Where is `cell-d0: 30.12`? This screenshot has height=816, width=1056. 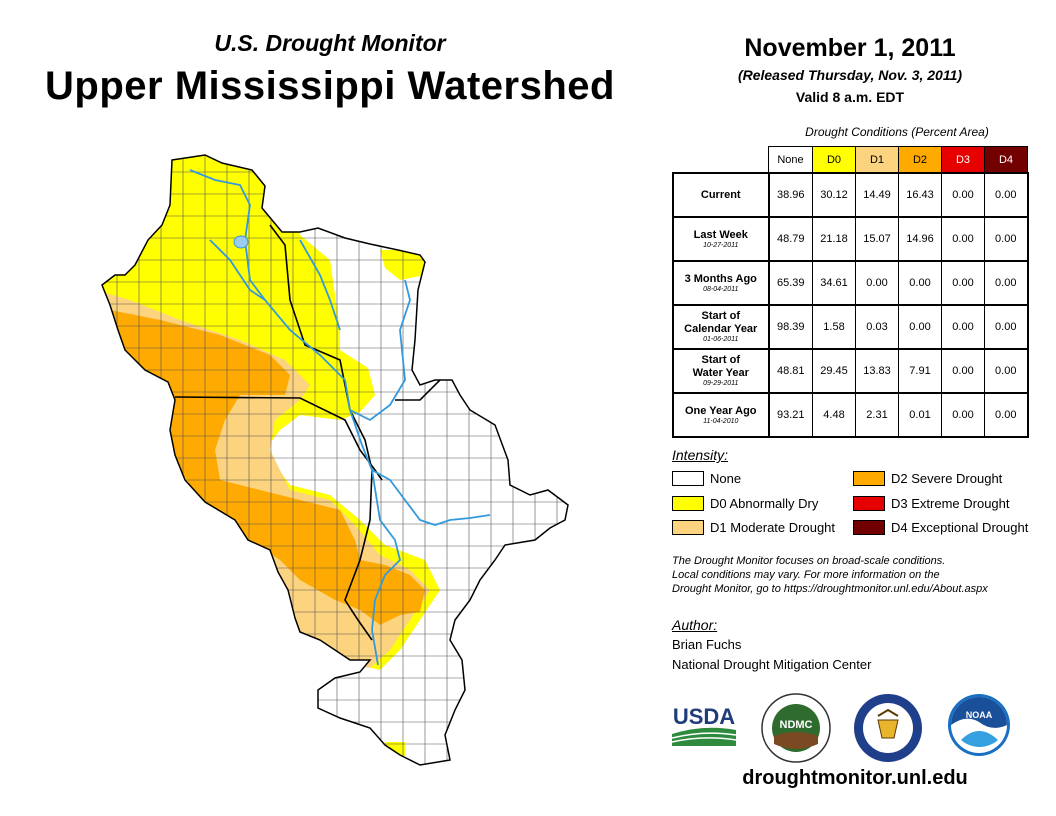
cell-d0: 30.12 is located at coordinates (834, 195).